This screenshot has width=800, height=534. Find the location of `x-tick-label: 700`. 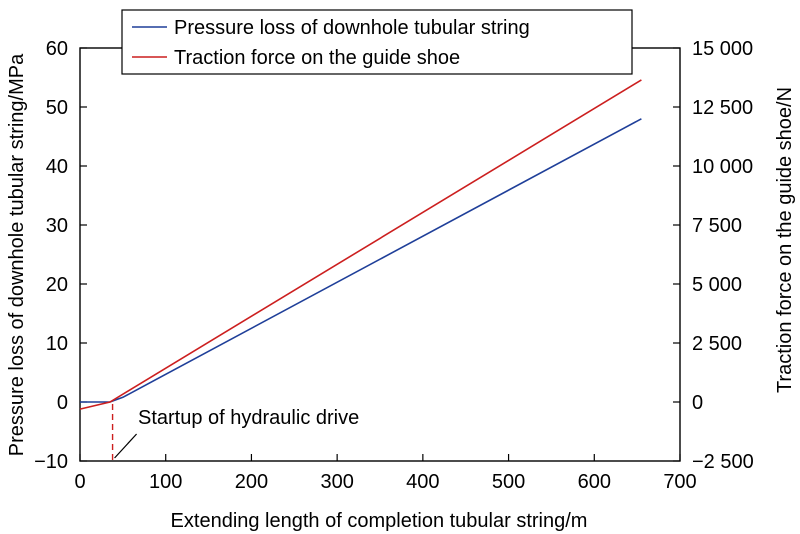

x-tick-label: 700 is located at coordinates (679, 482).